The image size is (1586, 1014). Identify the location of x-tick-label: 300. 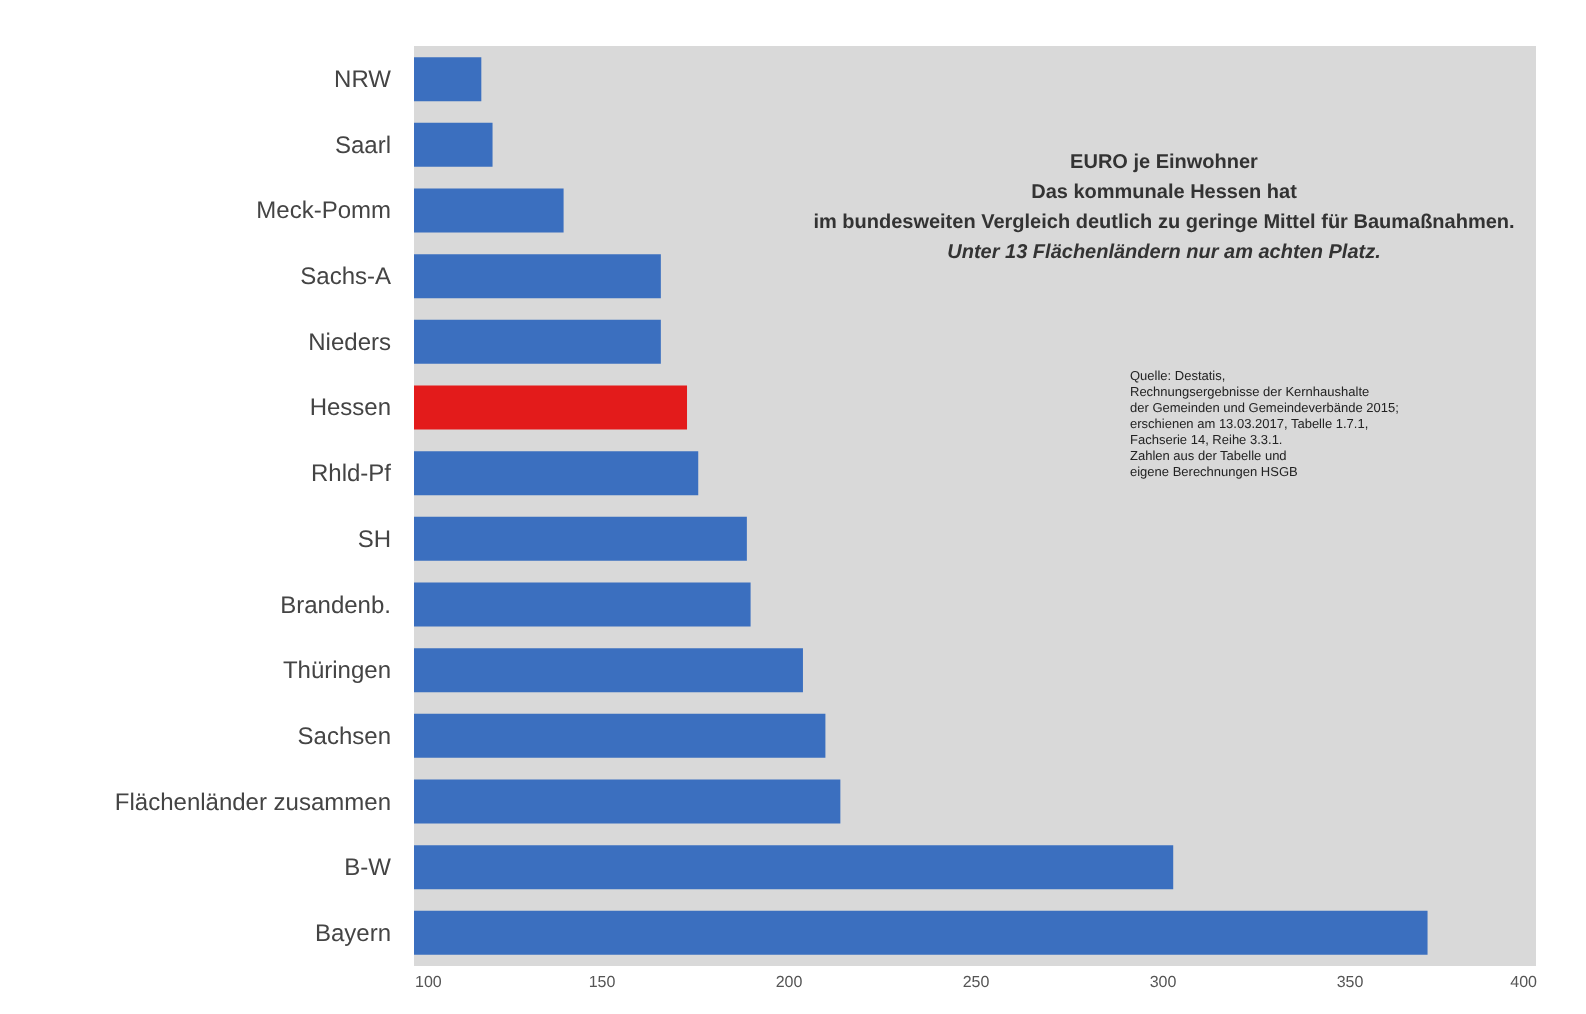
(1163, 982).